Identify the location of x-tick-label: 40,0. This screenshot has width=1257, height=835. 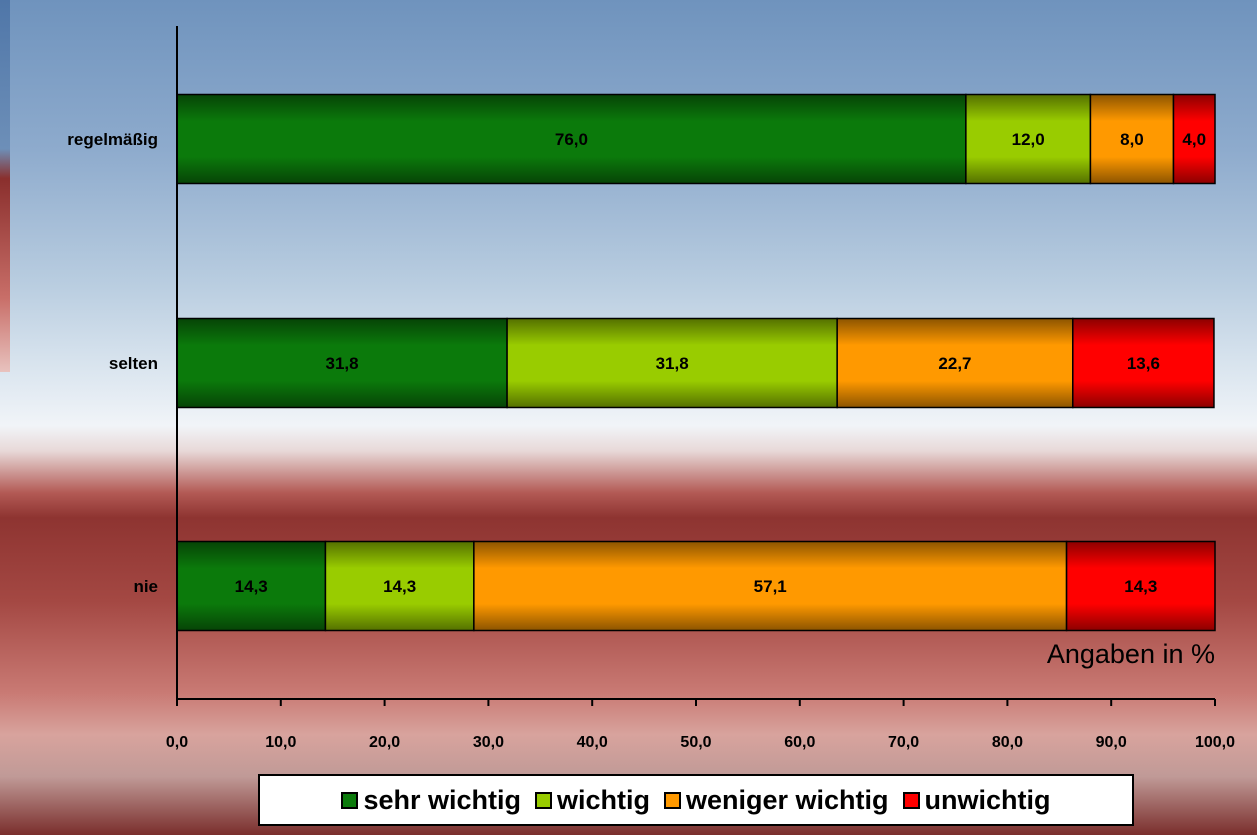
(592, 742).